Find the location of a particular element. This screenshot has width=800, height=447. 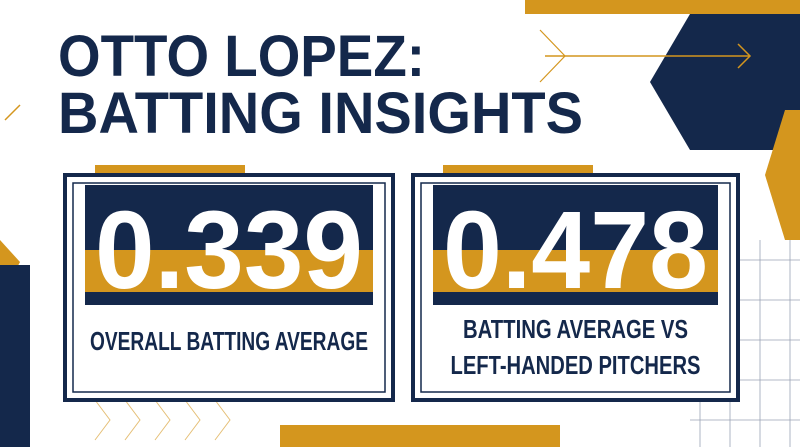

gold-bottom-bar is located at coordinates (420, 436).